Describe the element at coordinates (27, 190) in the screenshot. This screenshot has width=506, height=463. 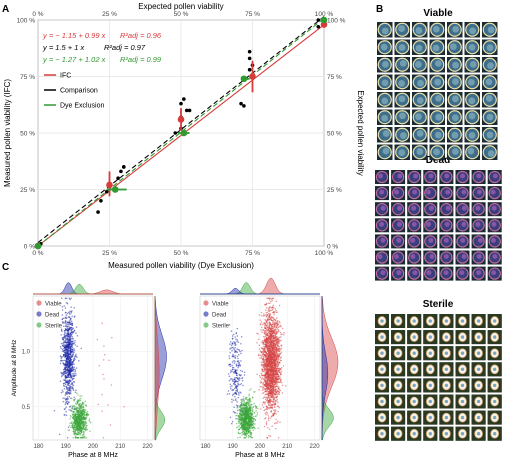
I see `y-tick-label: 25 %` at that location.